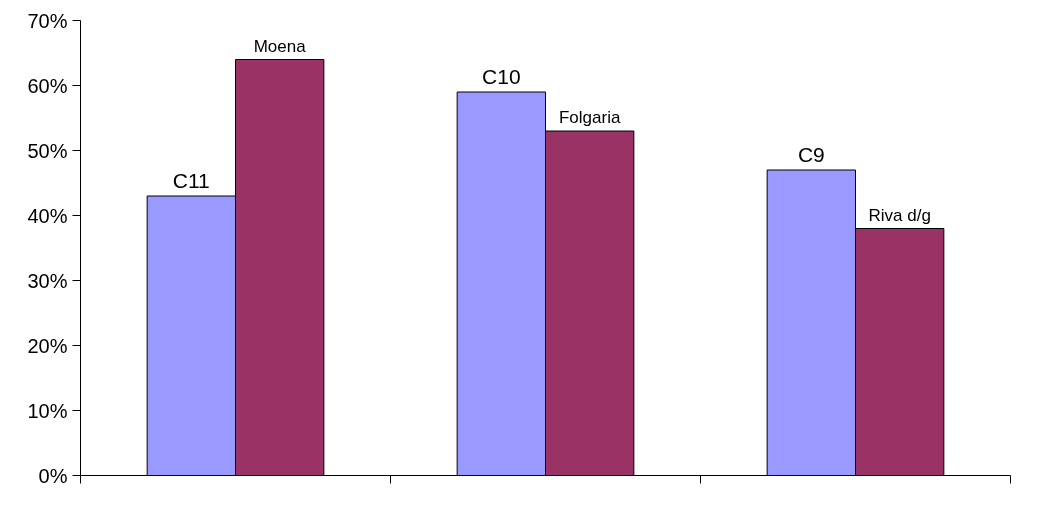  Describe the element at coordinates (589, 117) in the screenshot. I see `data-label: Folgaria` at that location.